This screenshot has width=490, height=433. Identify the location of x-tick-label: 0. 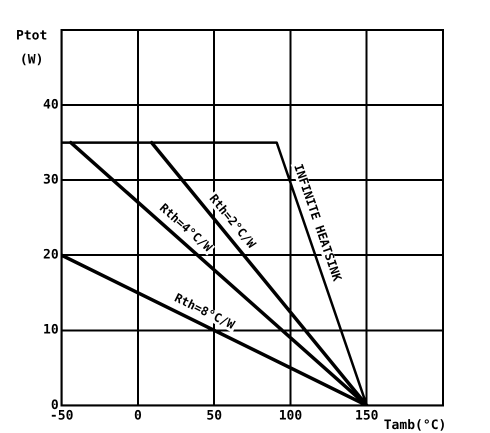
(138, 416).